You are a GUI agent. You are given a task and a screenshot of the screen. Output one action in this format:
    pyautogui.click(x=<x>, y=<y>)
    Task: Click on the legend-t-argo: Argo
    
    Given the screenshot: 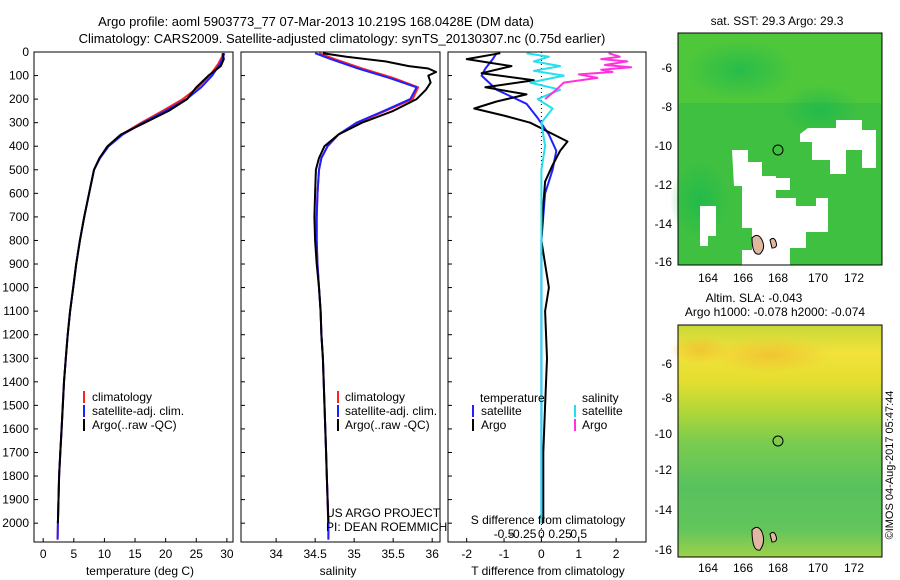 What is the action you would take?
    pyautogui.click(x=494, y=425)
    